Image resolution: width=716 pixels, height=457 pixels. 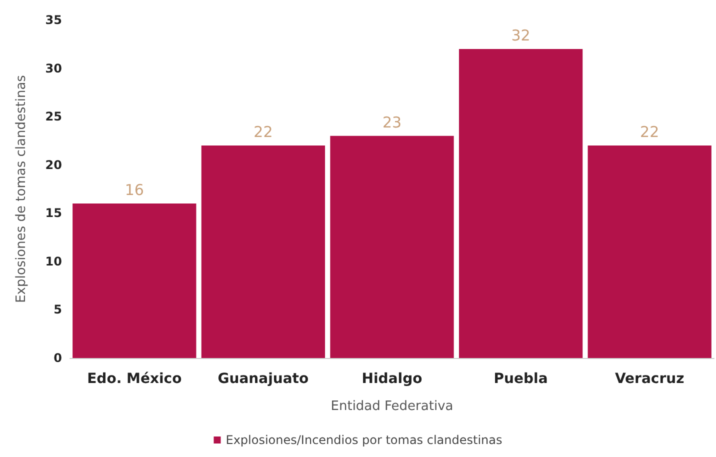 What do you see at coordinates (392, 406) in the screenshot?
I see `x-axis-title: Entidad Federativa` at bounding box center [392, 406].